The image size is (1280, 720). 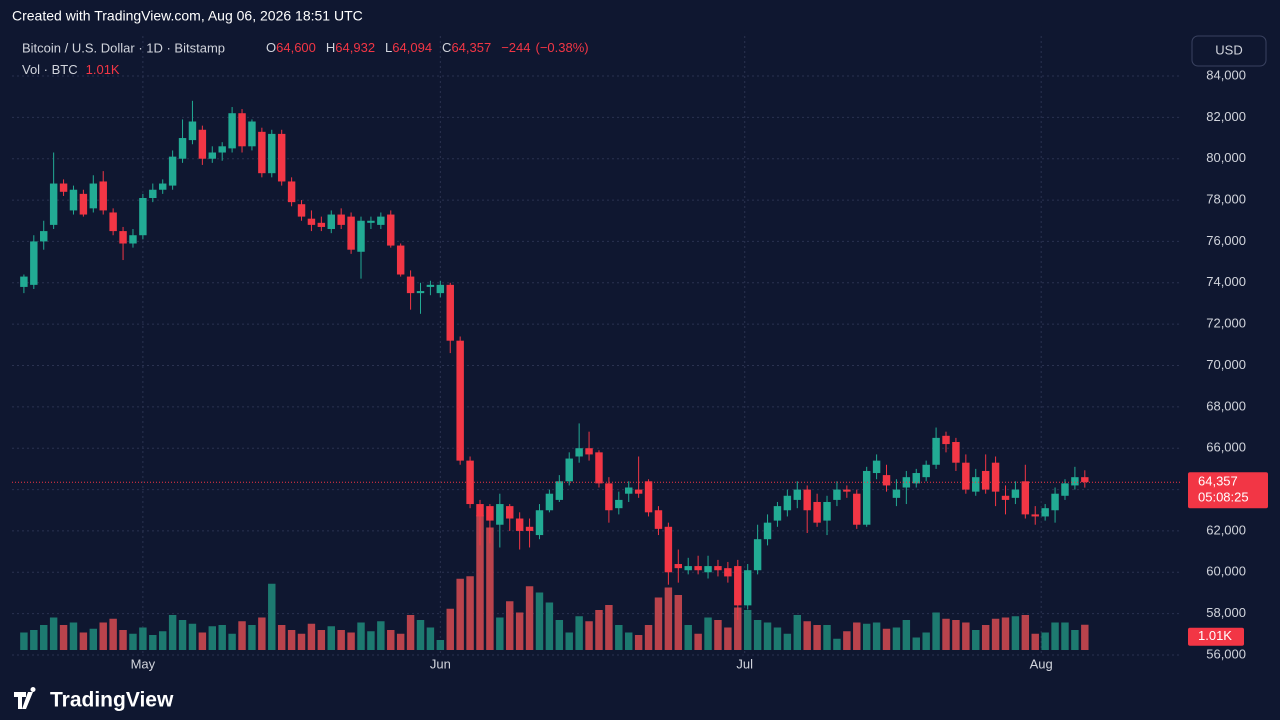 What do you see at coordinates (123, 47) in the screenshot?
I see `symbol-title: Bitcoin / U.S. Dollar · 1D · Bitstamp` at bounding box center [123, 47].